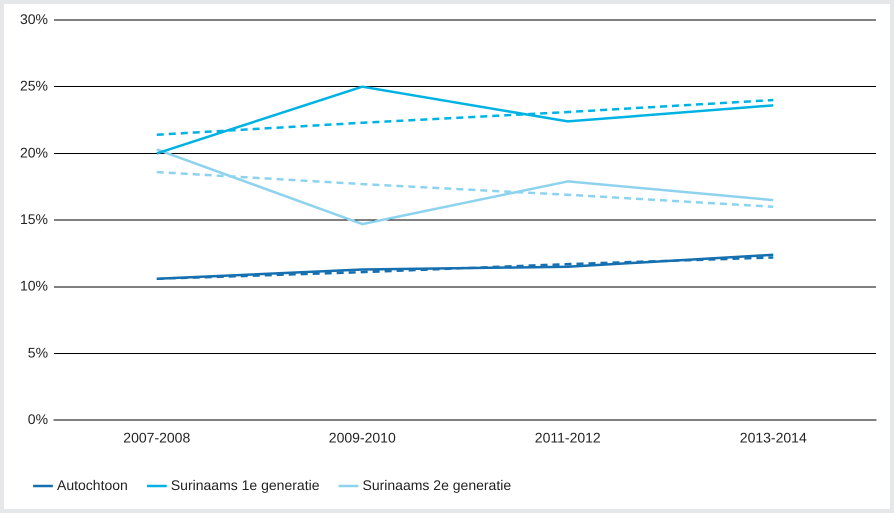  Describe the element at coordinates (362, 437) in the screenshot. I see `x-tick-label: 2009-2010` at that location.